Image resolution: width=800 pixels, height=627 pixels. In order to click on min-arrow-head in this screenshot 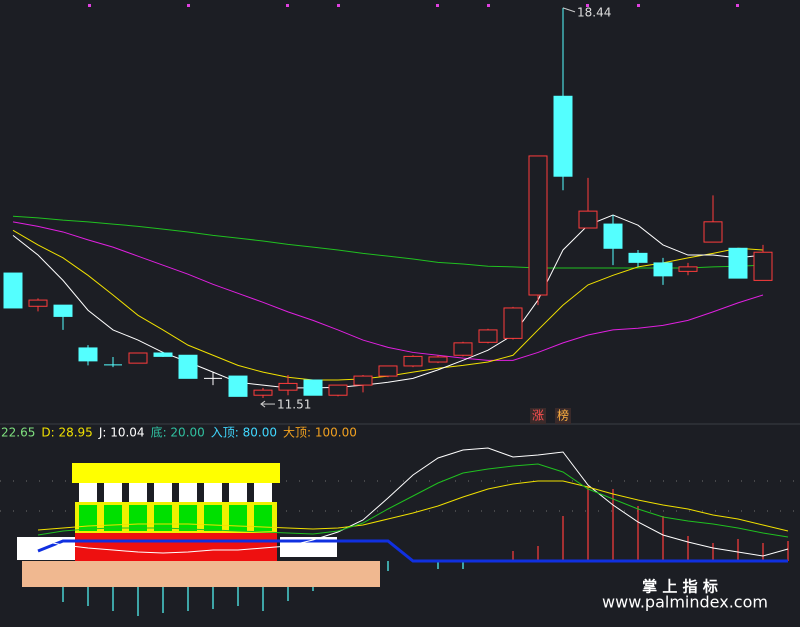, I will do `click(263, 404)`.